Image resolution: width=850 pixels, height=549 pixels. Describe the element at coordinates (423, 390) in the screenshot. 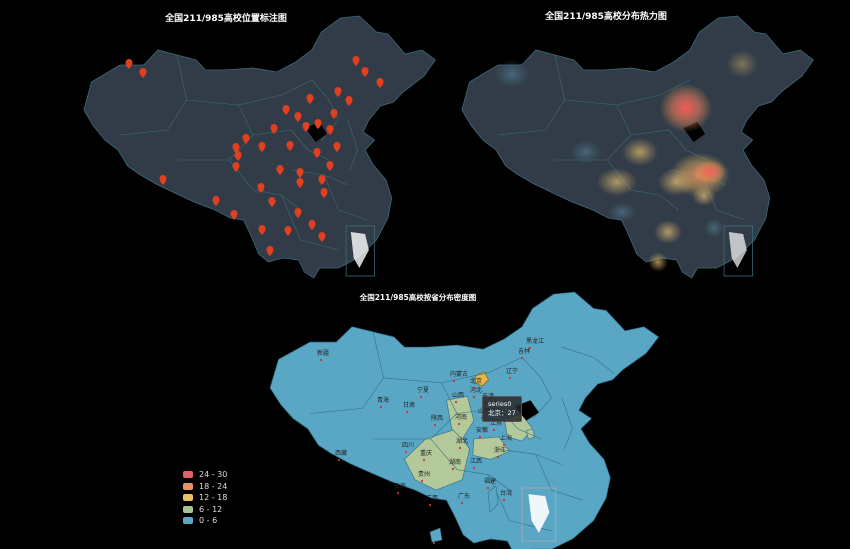

I see `province-label: 宁夏` at that location.